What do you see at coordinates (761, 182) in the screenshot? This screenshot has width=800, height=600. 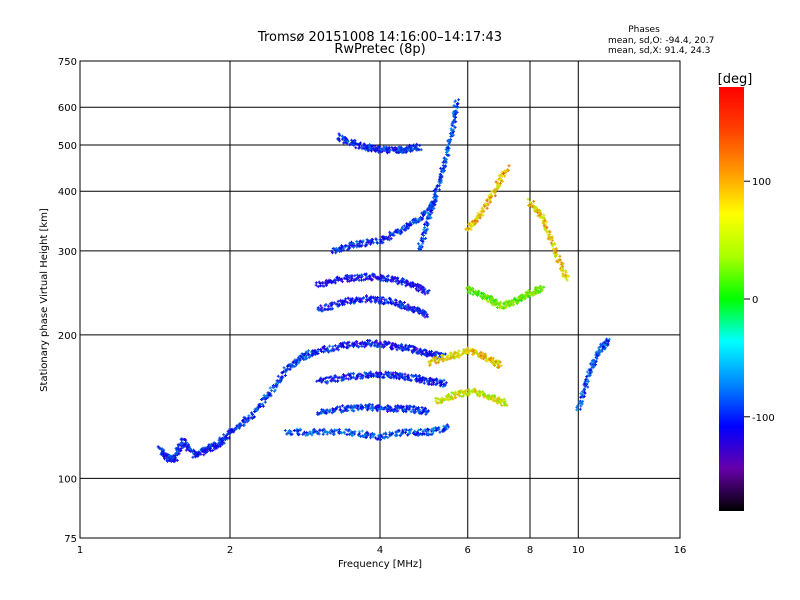 I see `colorbar-tick-label: 100` at bounding box center [761, 182].